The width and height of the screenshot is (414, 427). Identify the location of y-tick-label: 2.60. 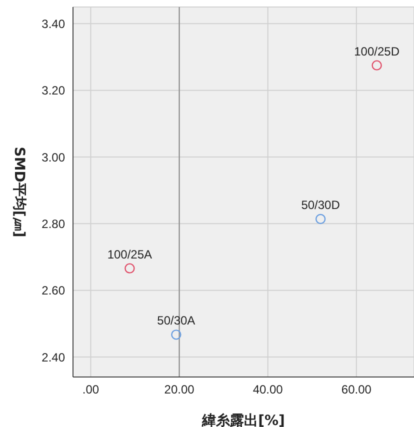
(54, 291).